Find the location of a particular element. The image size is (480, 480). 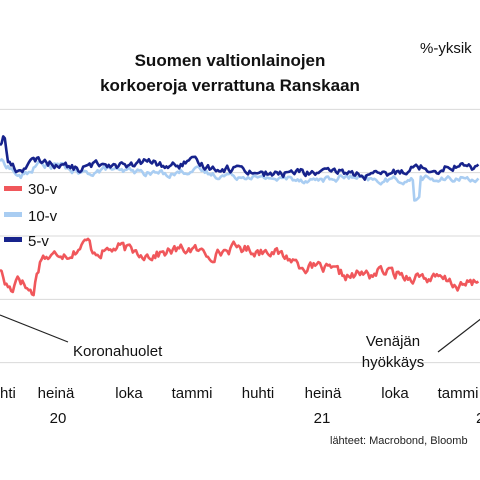

x-tick-label: huhti is located at coordinates (258, 393).